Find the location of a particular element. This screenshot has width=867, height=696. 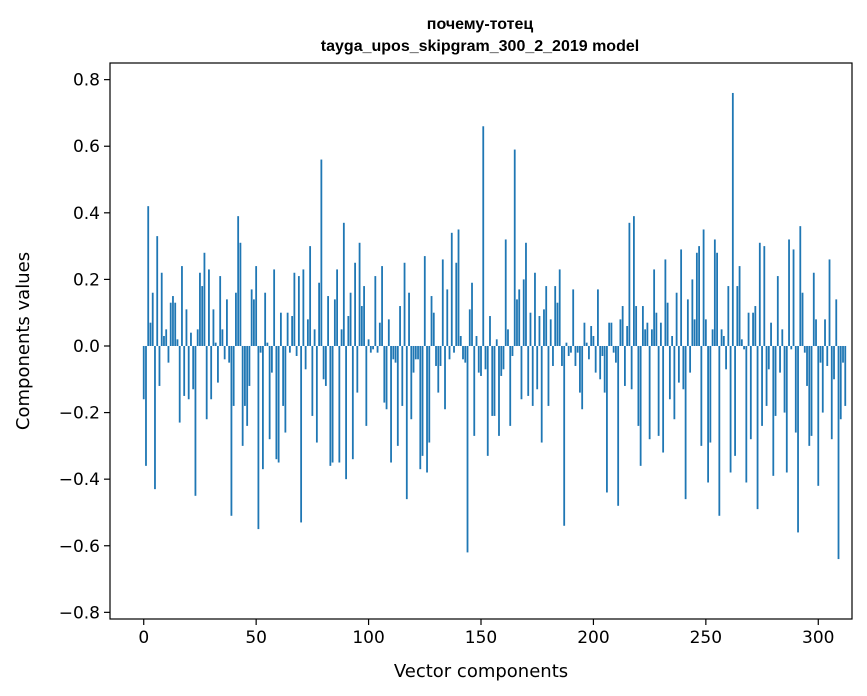

y-tick-label: 0.4 is located at coordinates (86, 214).